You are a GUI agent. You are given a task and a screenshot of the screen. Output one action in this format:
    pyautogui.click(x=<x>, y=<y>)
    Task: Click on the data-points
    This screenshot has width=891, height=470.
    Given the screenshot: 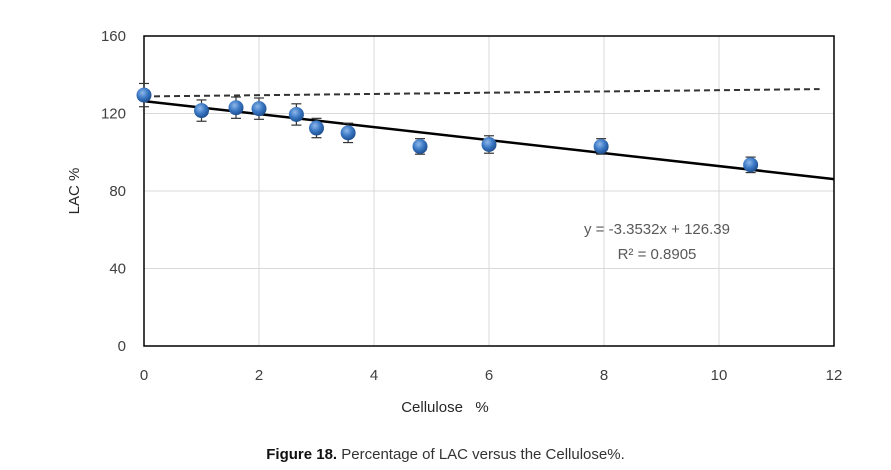 What is the action you would take?
    pyautogui.click(x=447, y=128)
    